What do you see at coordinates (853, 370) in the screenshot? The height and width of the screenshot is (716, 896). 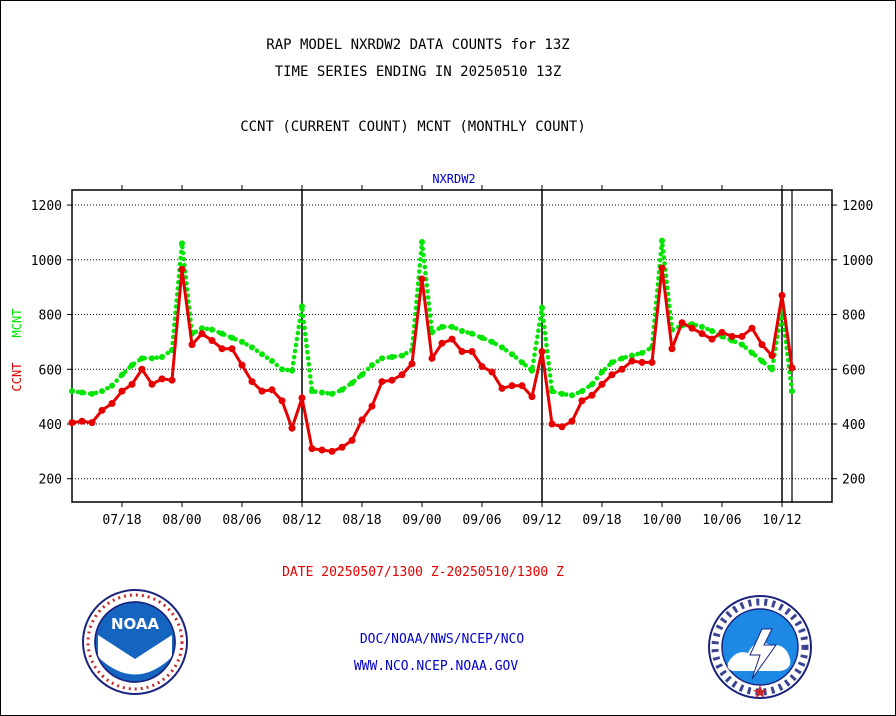 I see `y-tick-label-right: 600` at bounding box center [853, 370].